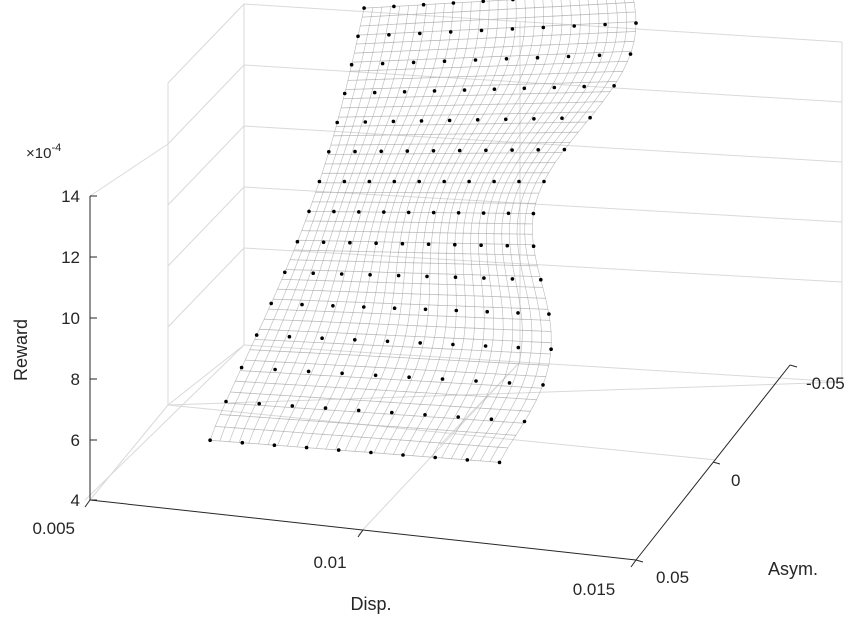 This screenshot has width=863, height=619. What do you see at coordinates (70, 196) in the screenshot?
I see `z-tick-label: 14` at bounding box center [70, 196].